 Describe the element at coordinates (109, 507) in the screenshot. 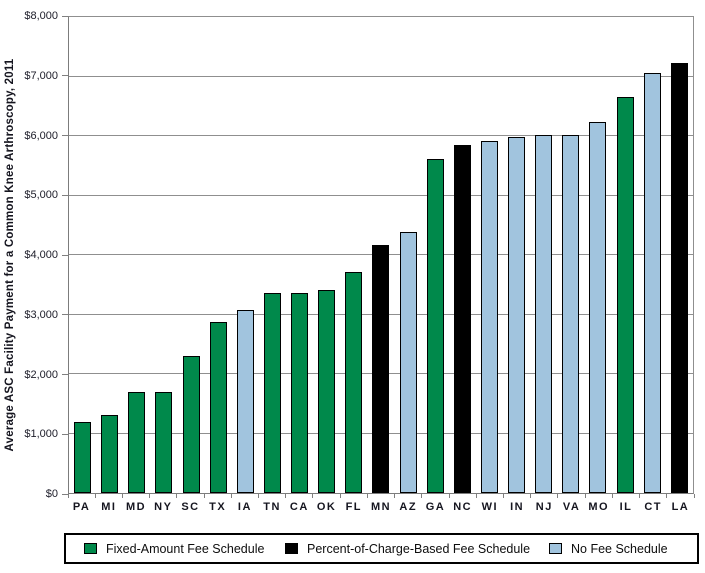

I see `x-label-MI: MI` at that location.